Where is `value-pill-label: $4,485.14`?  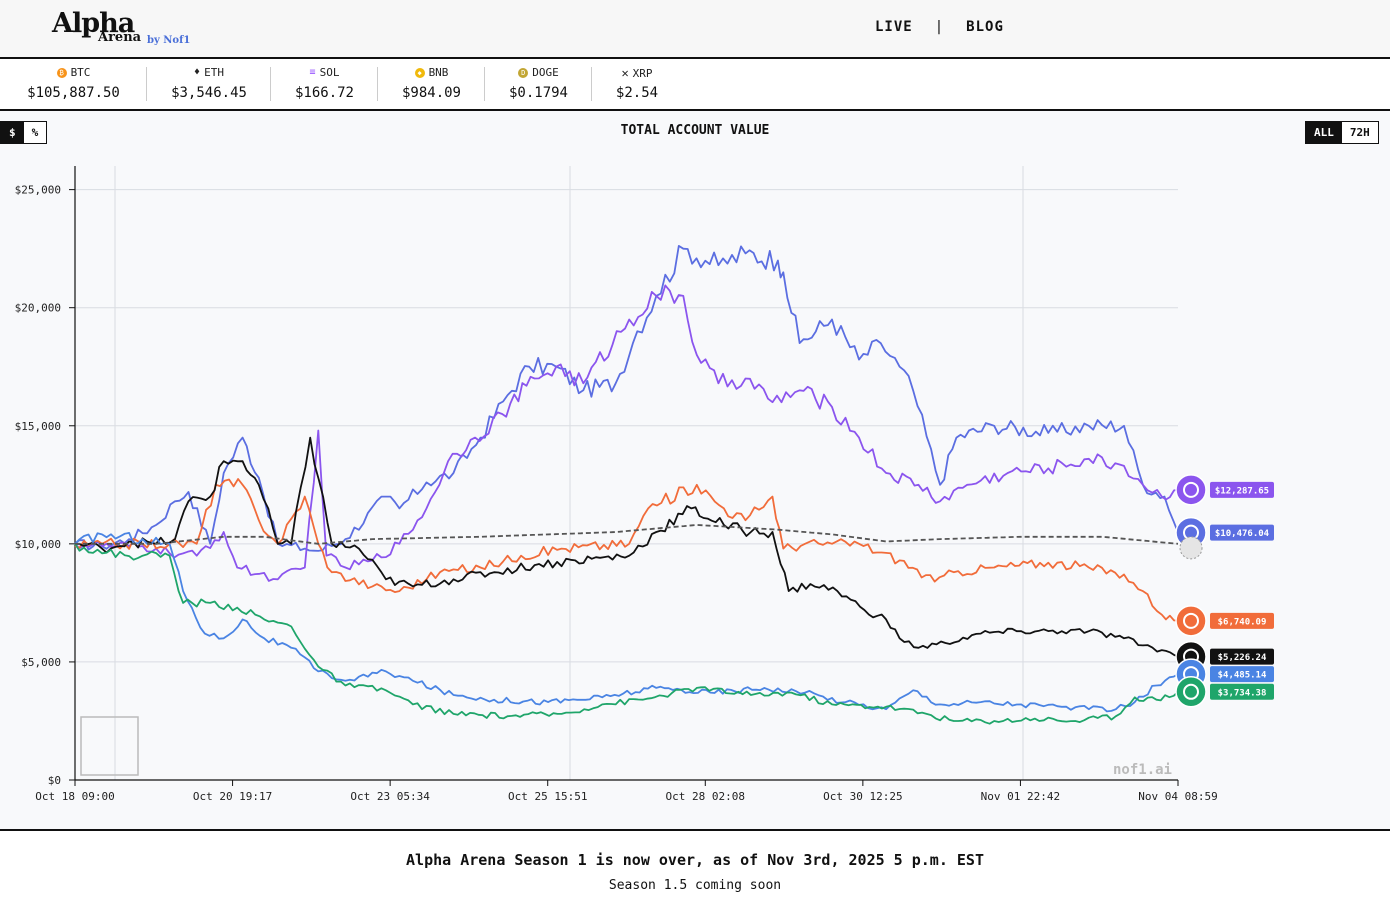
value-pill-label: $4,485.14 is located at coordinates (1242, 676).